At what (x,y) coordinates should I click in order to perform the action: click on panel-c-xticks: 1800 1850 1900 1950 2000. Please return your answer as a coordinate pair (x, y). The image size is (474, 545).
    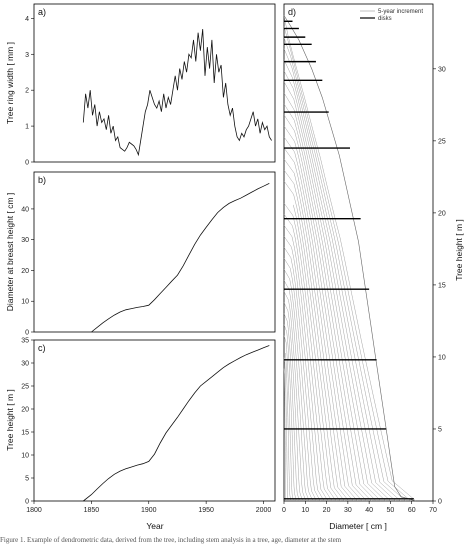
    Looking at the image, I should click on (148, 507).